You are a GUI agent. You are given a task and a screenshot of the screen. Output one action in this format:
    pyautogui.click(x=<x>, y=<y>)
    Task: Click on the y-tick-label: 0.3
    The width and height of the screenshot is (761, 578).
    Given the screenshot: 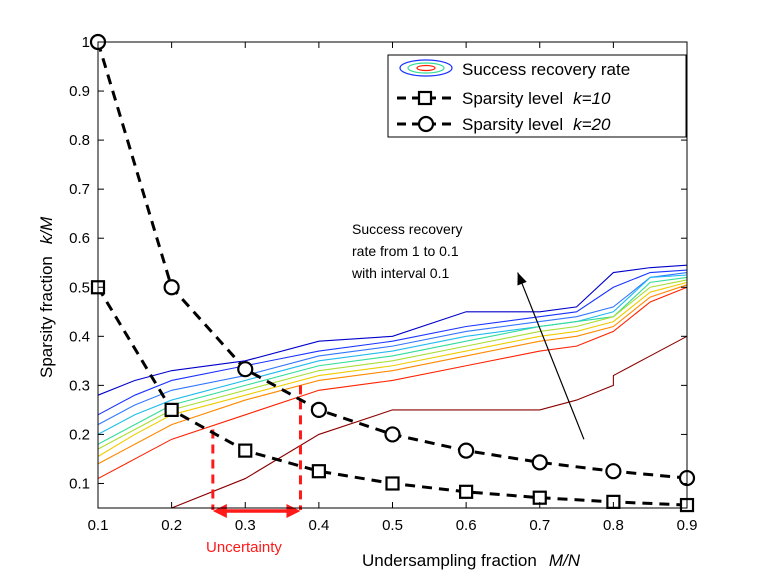 What is the action you would take?
    pyautogui.click(x=79, y=385)
    